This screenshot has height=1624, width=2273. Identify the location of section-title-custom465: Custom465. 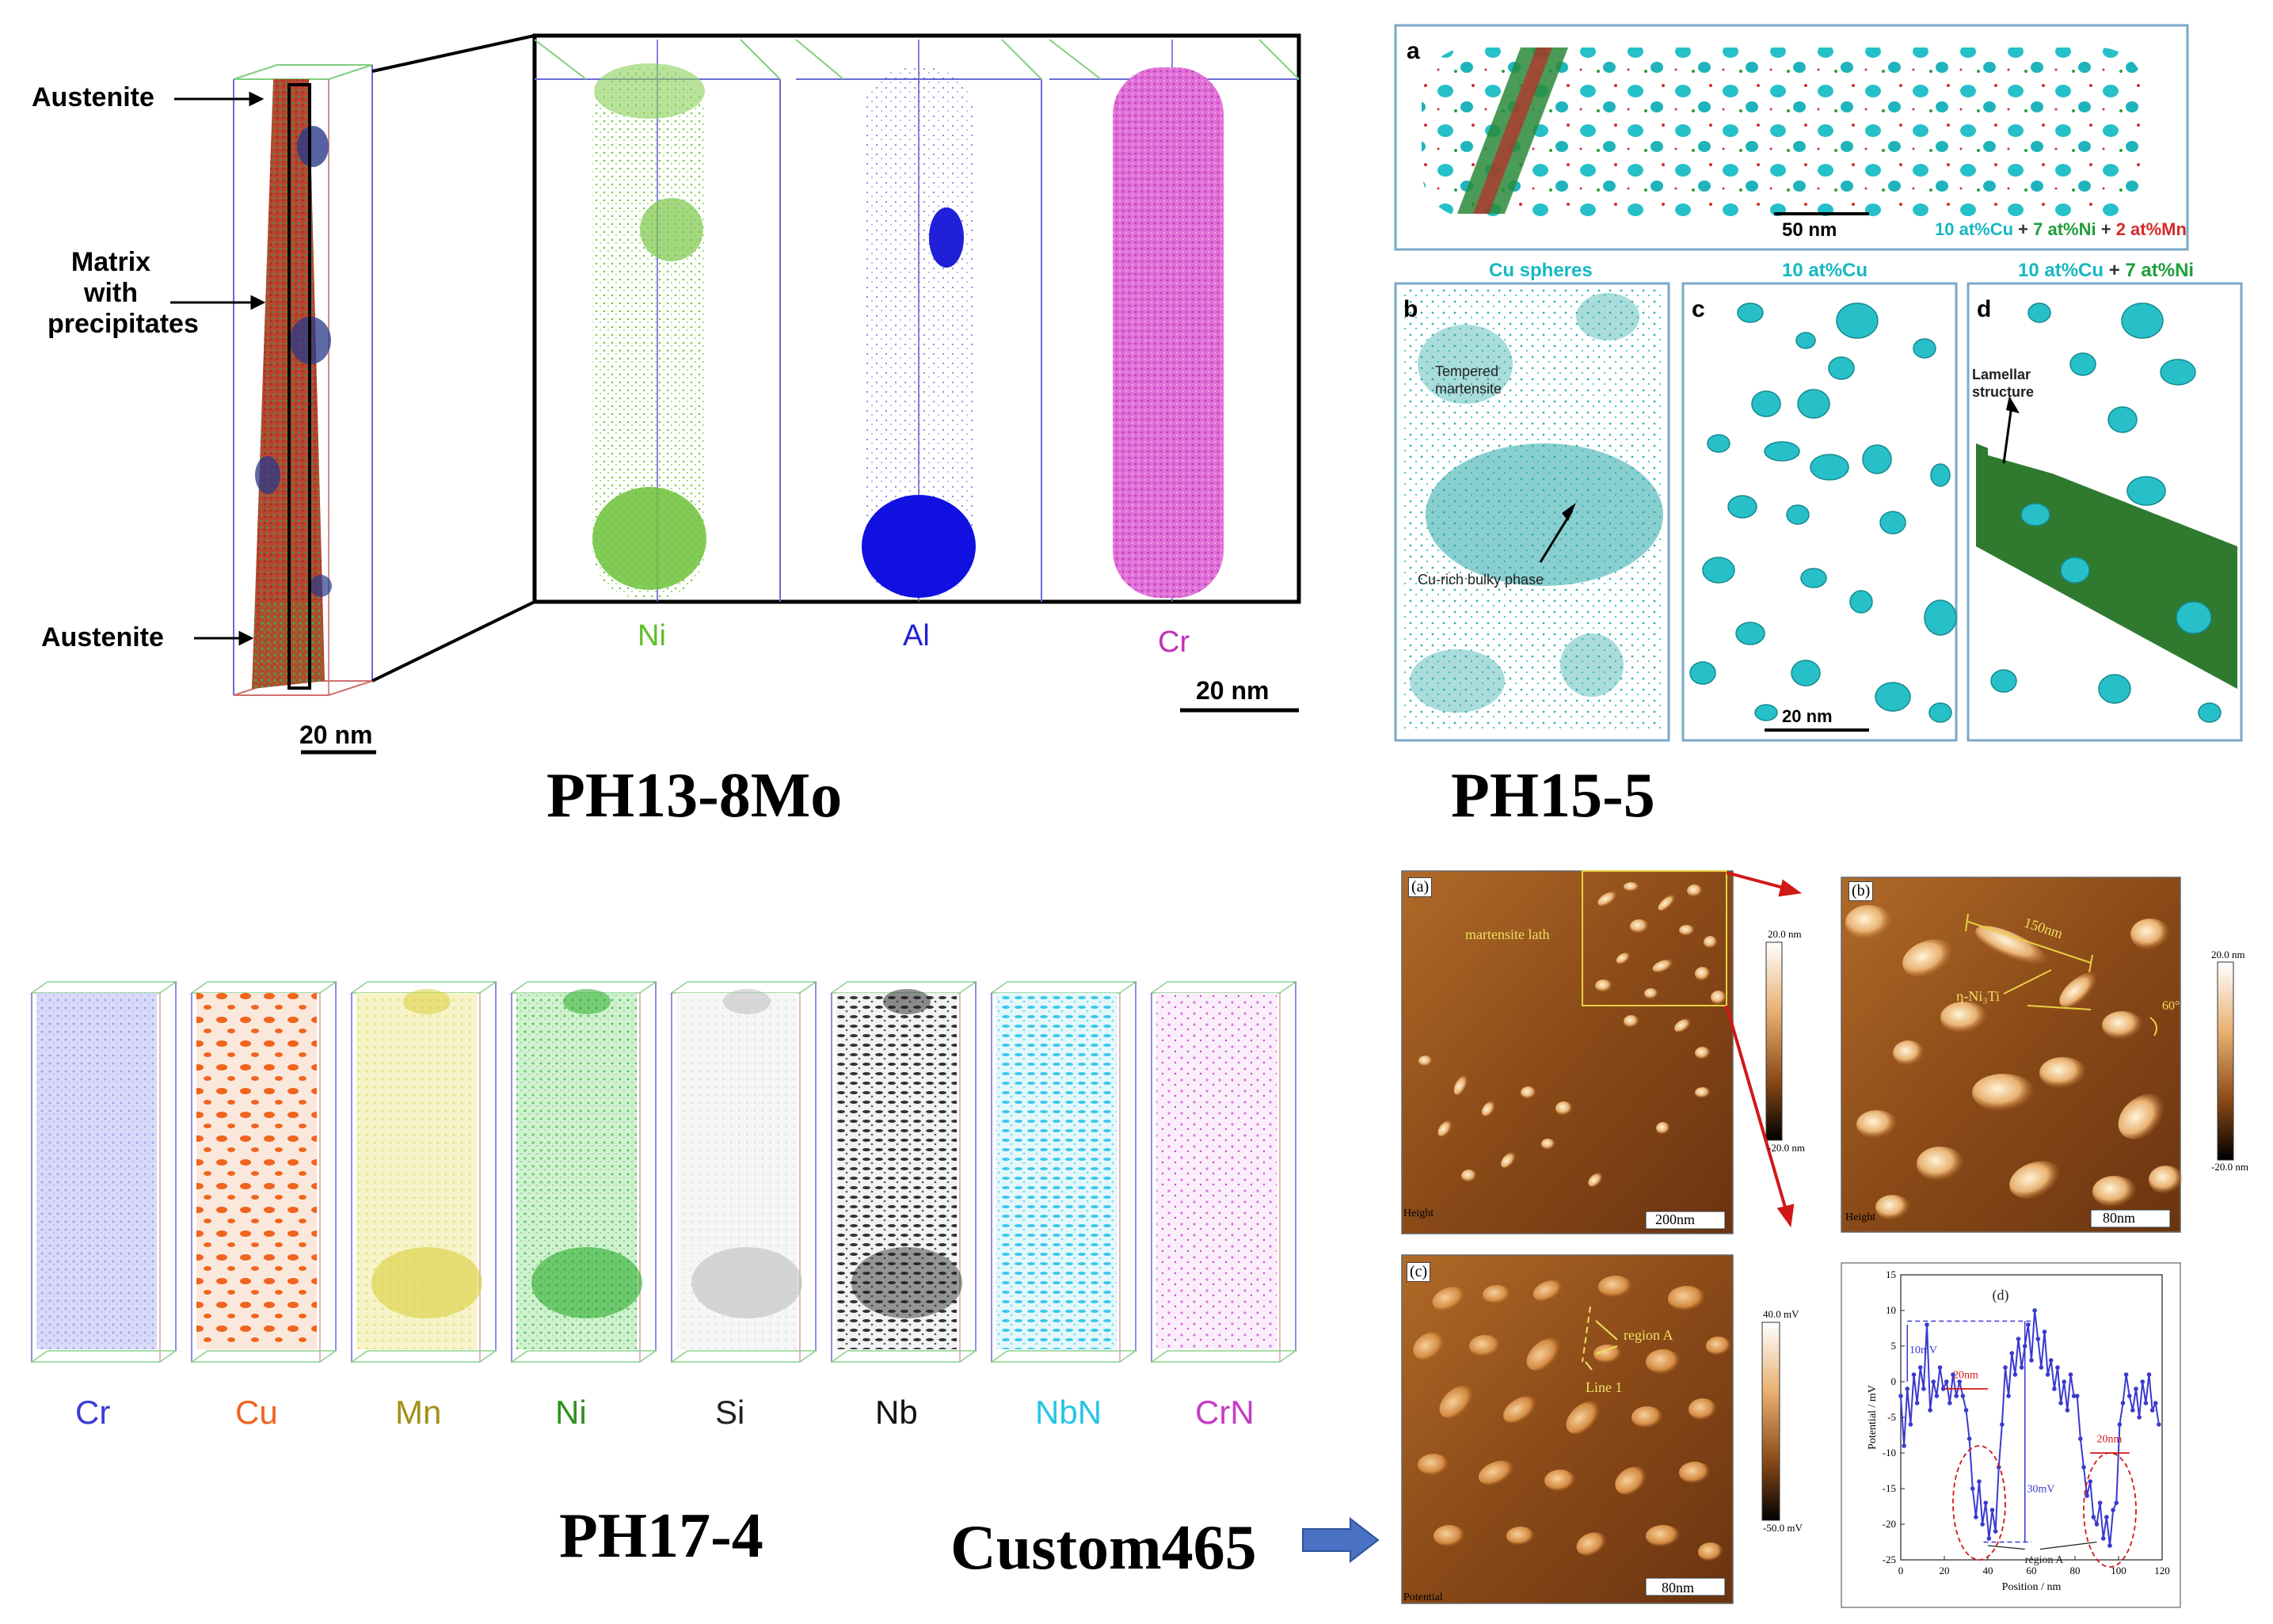
(1103, 1548).